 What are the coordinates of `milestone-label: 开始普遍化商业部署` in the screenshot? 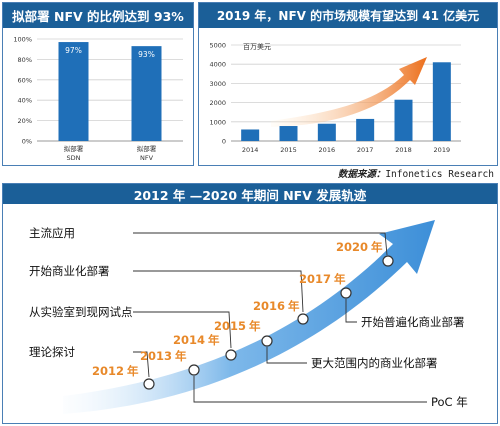 It's located at (413, 322).